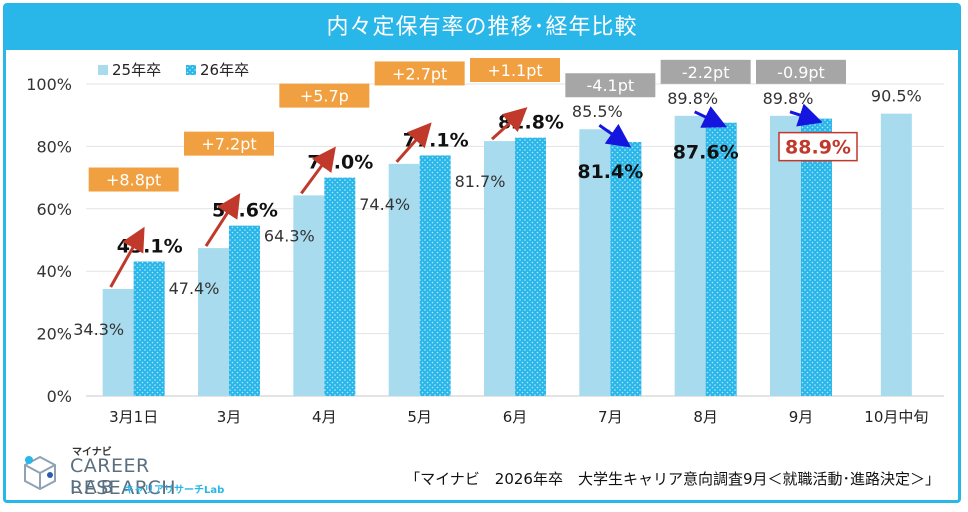  I want to click on y-tick-label: 20%, so click(54, 334).